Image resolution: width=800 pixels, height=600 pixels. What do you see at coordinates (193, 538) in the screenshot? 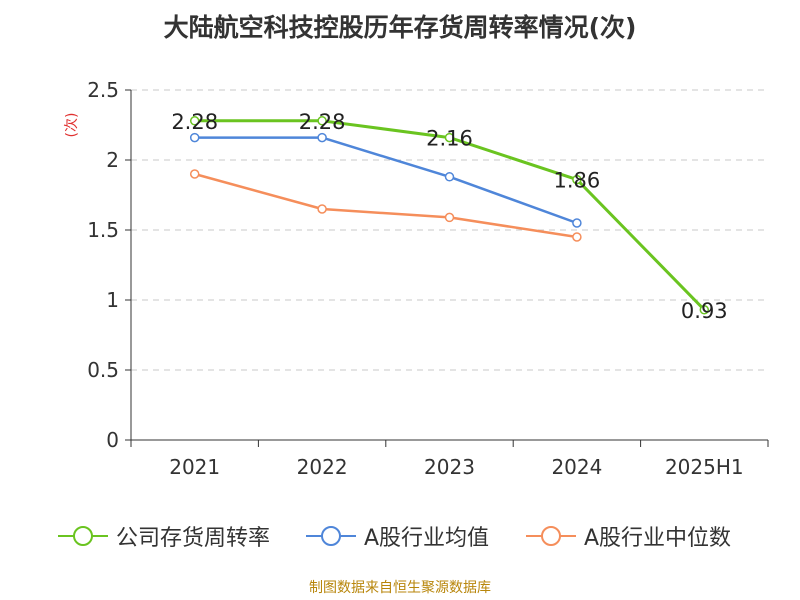
I see `legend-label-company: 公司存货周转率` at bounding box center [193, 538].